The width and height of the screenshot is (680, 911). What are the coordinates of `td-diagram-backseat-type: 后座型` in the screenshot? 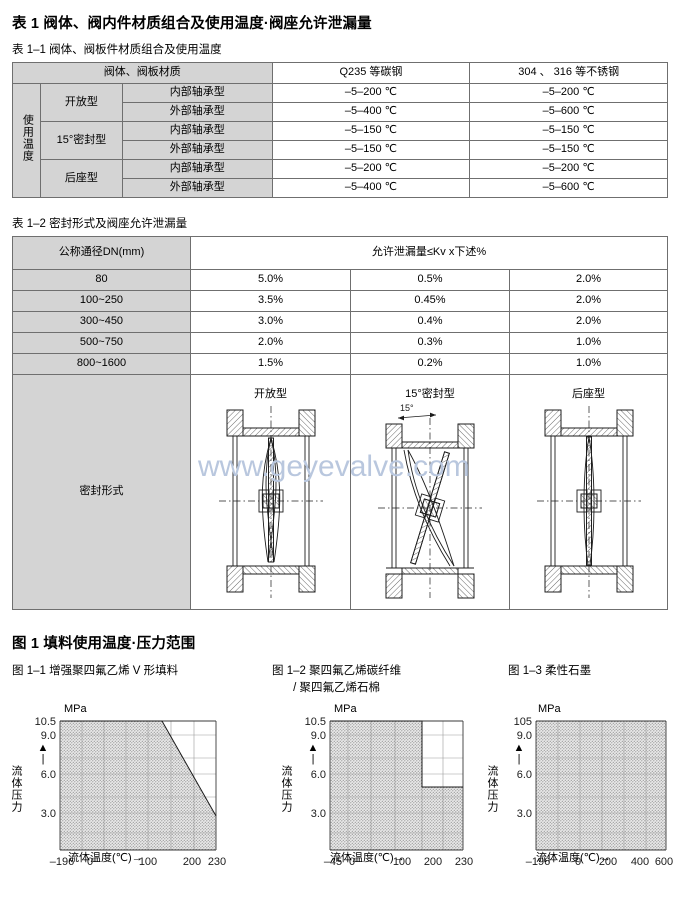 It's located at (588, 492).